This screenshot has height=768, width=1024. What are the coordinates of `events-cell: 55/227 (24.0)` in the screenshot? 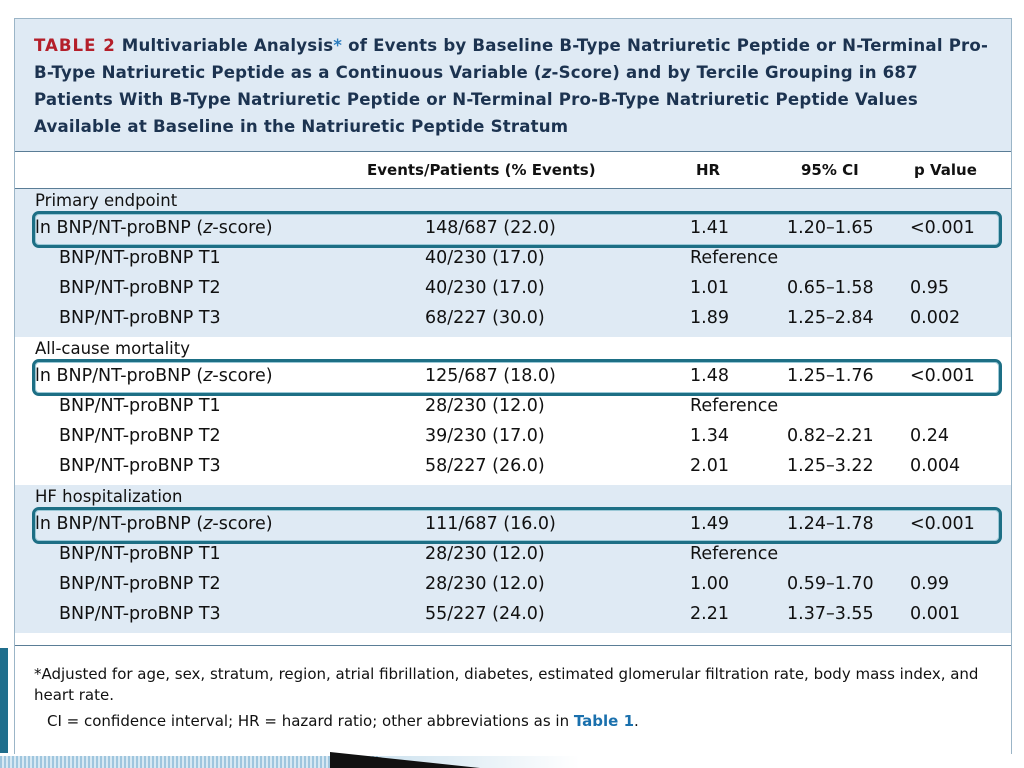 It's located at (485, 614).